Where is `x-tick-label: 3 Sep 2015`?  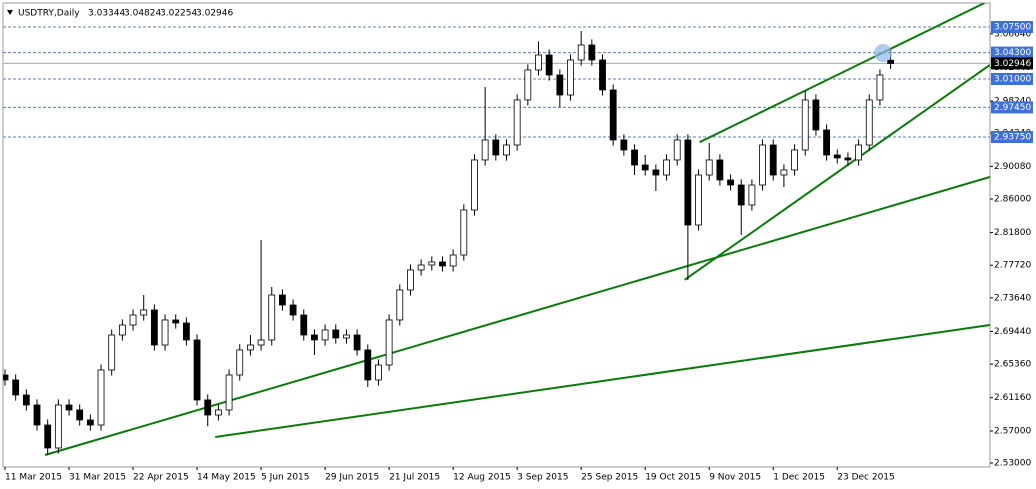 x-tick-label: 3 Sep 2015 is located at coordinates (542, 478).